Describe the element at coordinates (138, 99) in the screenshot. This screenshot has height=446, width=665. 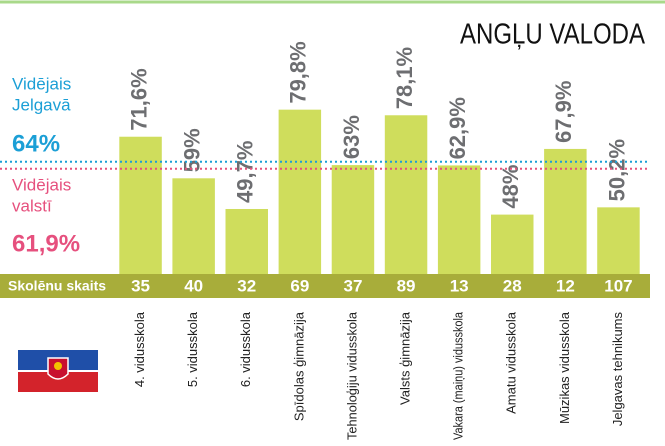
I see `value-label: 71,6%` at that location.